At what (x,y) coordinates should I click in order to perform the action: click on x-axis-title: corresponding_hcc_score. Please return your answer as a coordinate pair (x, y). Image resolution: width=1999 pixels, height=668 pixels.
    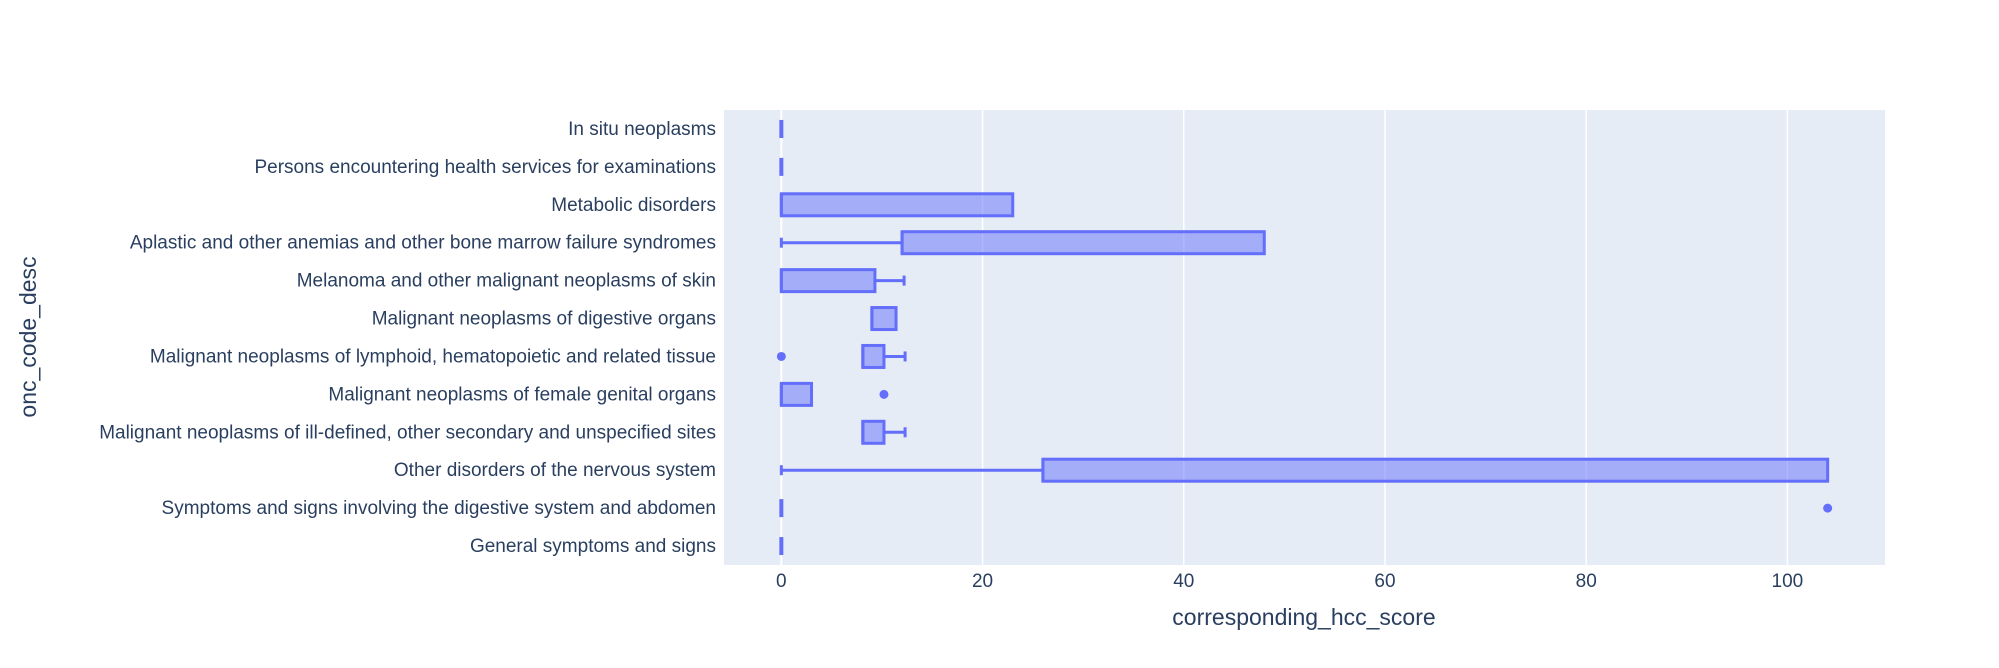
    Looking at the image, I should click on (1303, 617).